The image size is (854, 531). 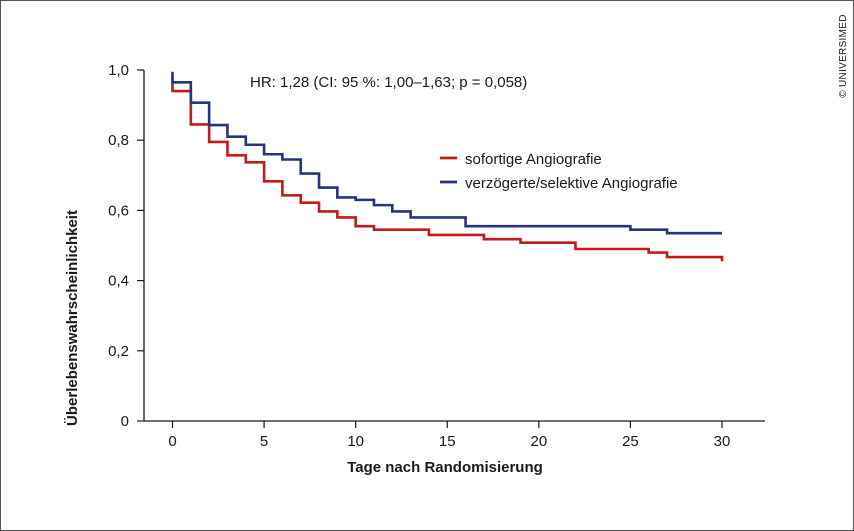 What do you see at coordinates (355, 441) in the screenshot?
I see `x-tick-label: 10` at bounding box center [355, 441].